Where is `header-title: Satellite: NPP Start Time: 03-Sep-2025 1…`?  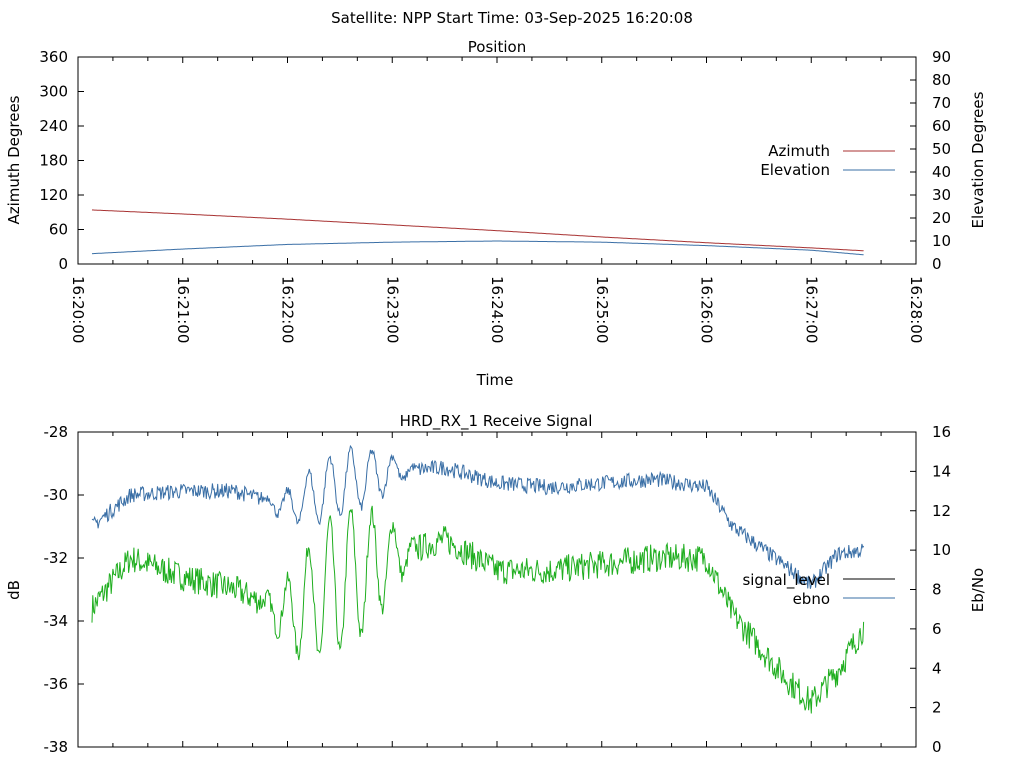
header-title: Satellite: NPP Start Time: 03-Sep-2025 1… is located at coordinates (512, 18).